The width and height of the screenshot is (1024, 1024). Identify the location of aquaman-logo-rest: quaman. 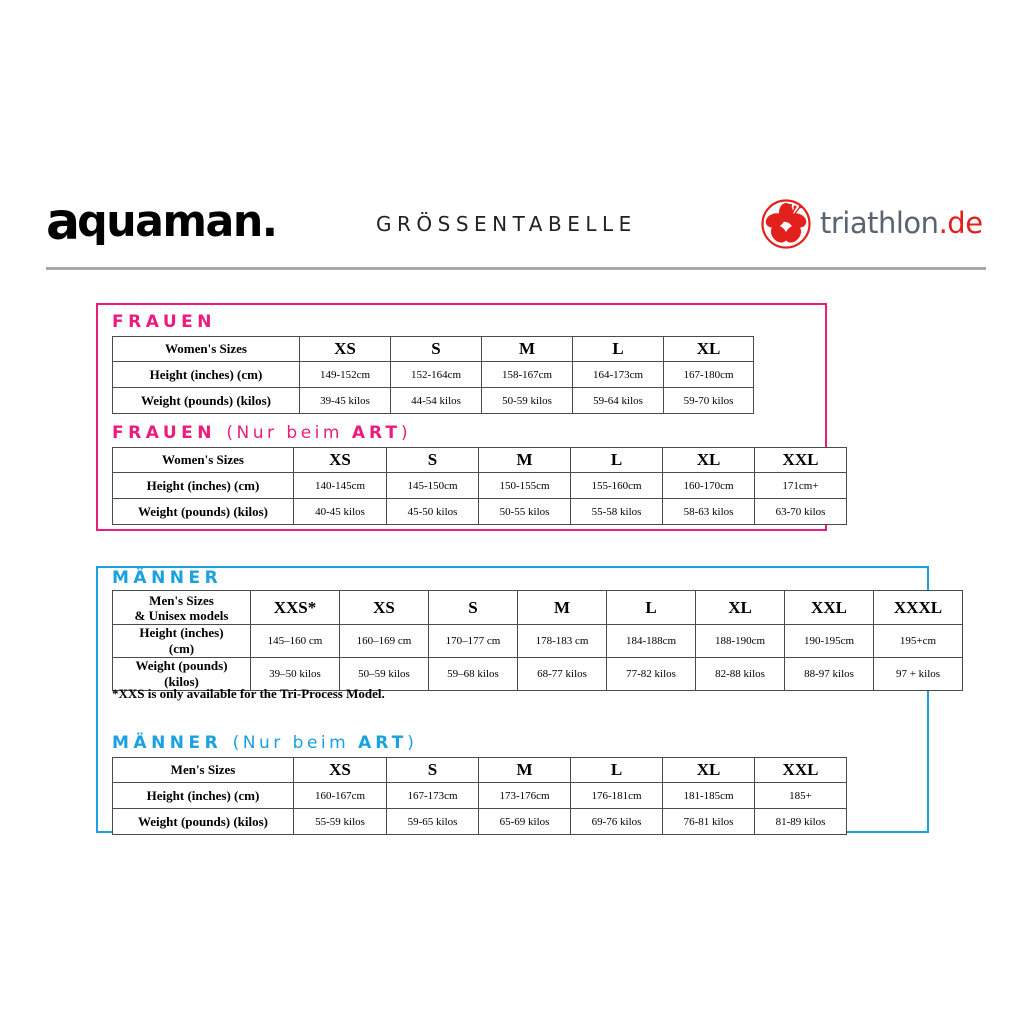
(170, 221).